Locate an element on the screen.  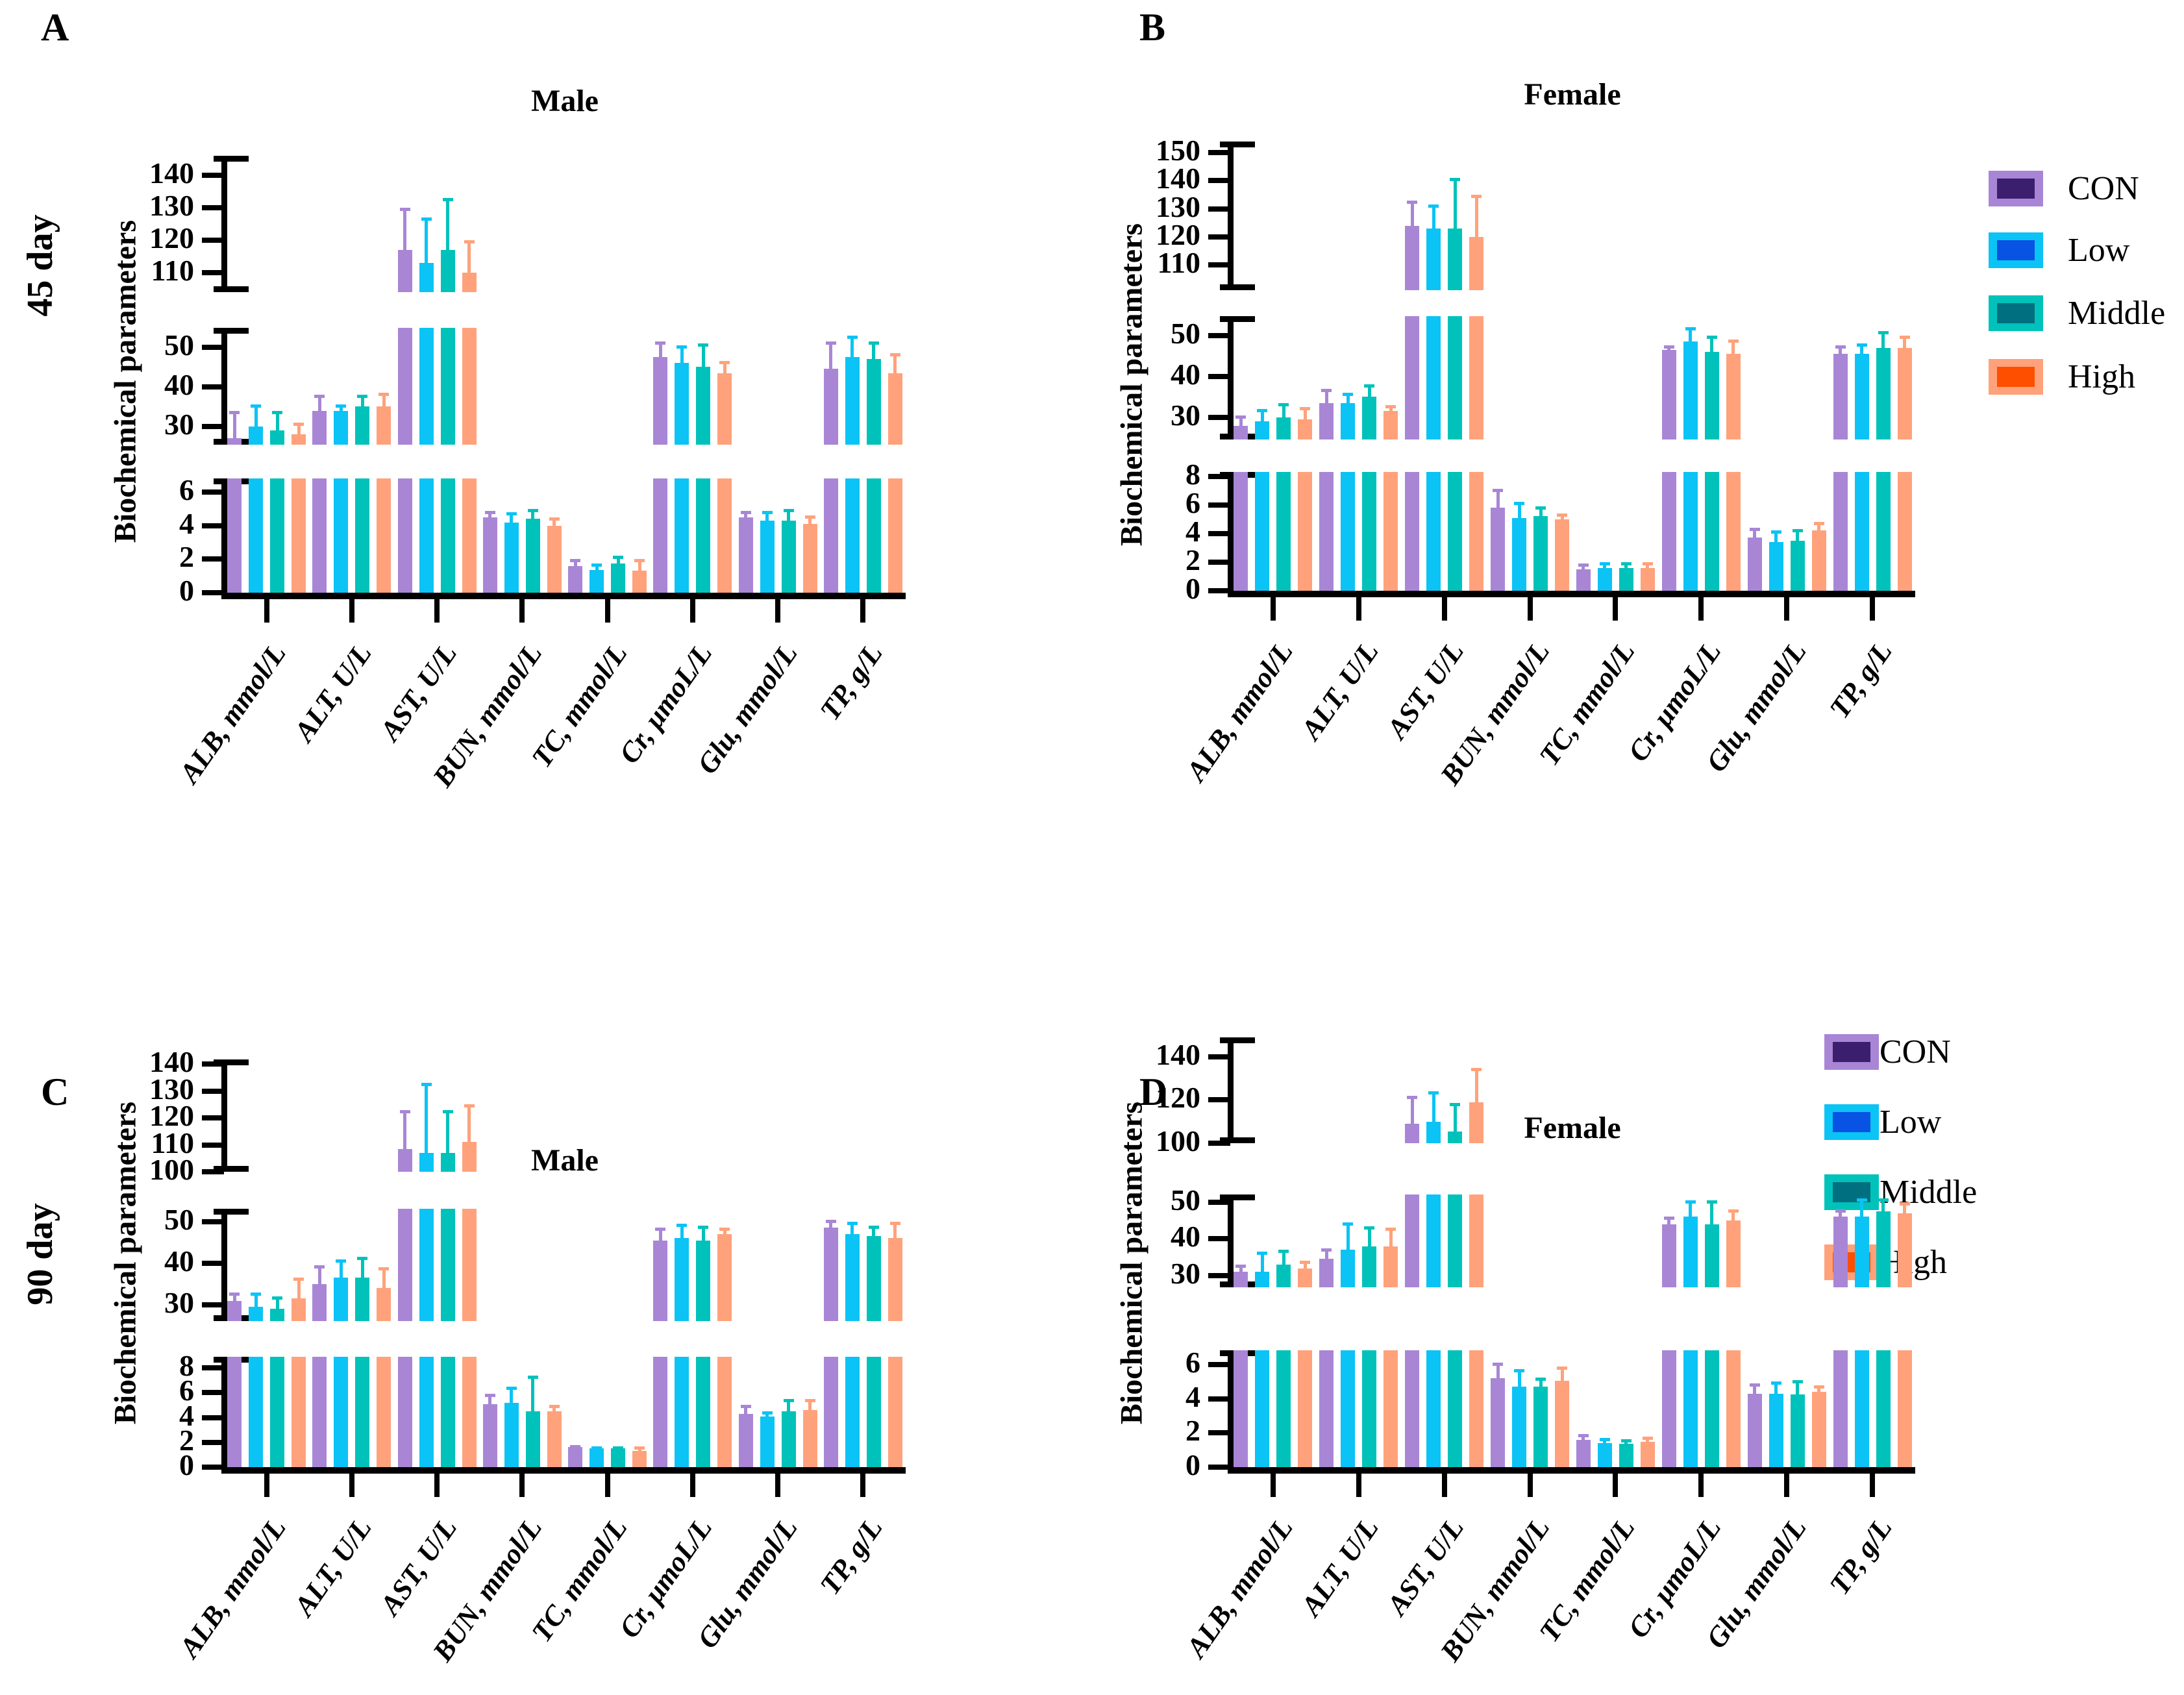
x-axis-line is located at coordinates (1572, 594).